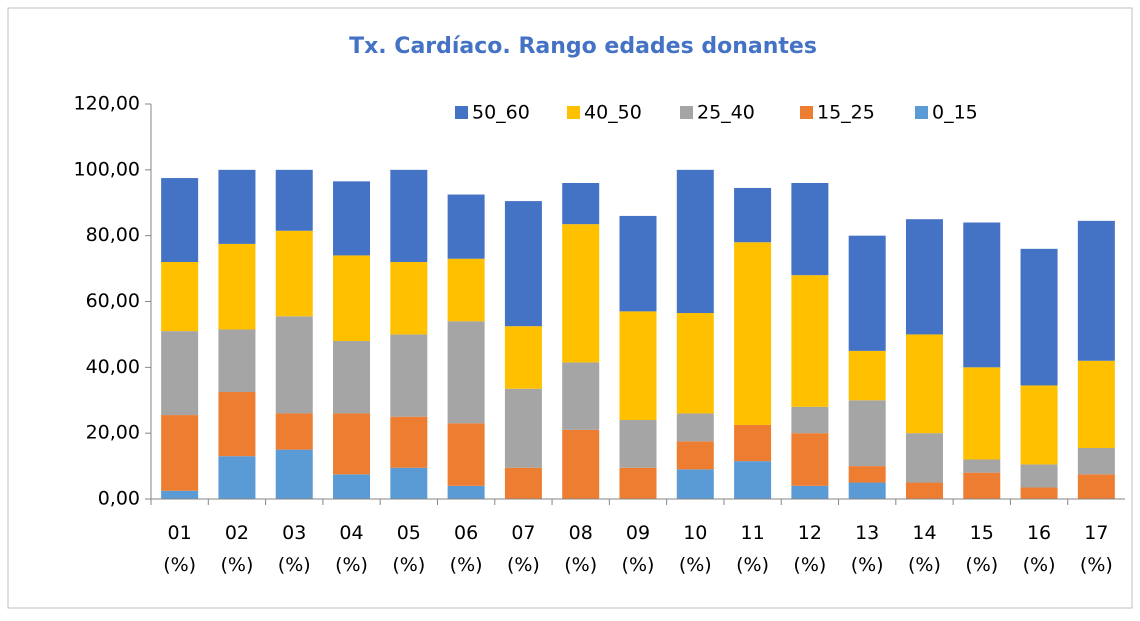  What do you see at coordinates (752, 549) in the screenshot?
I see `x-tick-label: 11 (%)` at bounding box center [752, 549].